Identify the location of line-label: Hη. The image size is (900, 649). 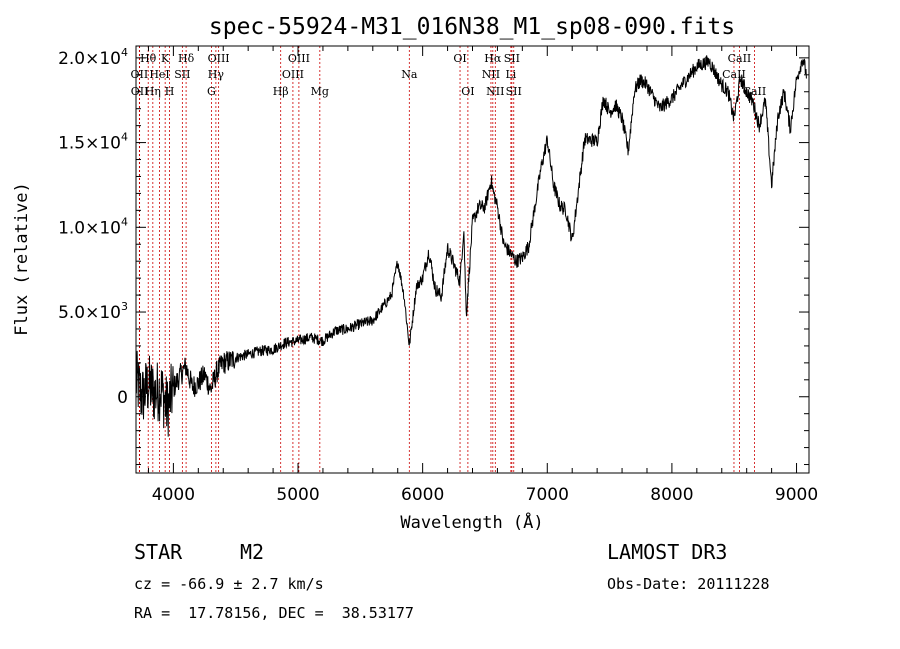
(153, 91).